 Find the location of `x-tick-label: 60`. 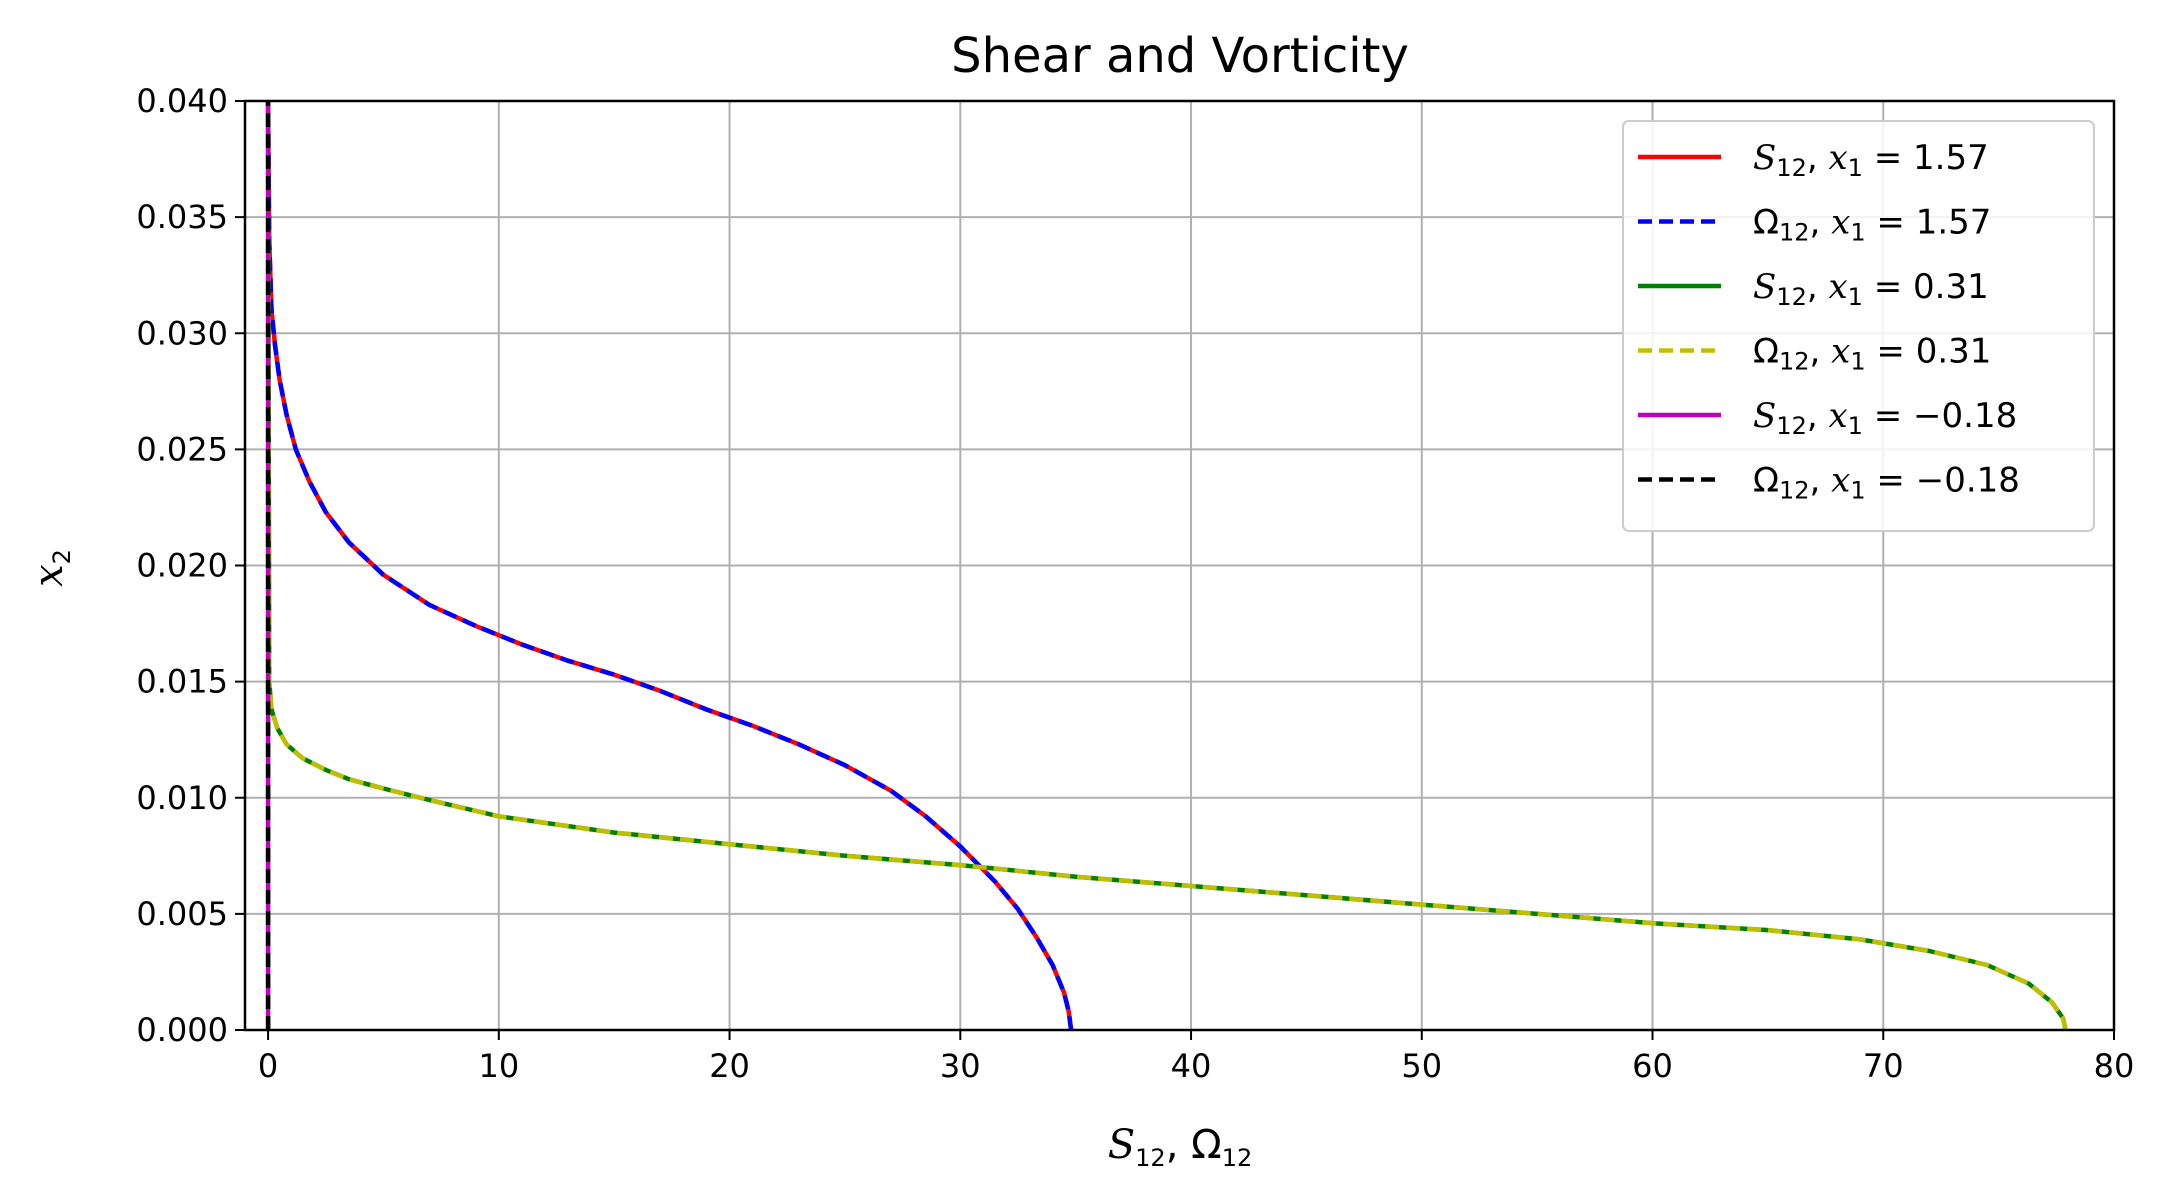

x-tick-label: 60 is located at coordinates (1652, 1066).